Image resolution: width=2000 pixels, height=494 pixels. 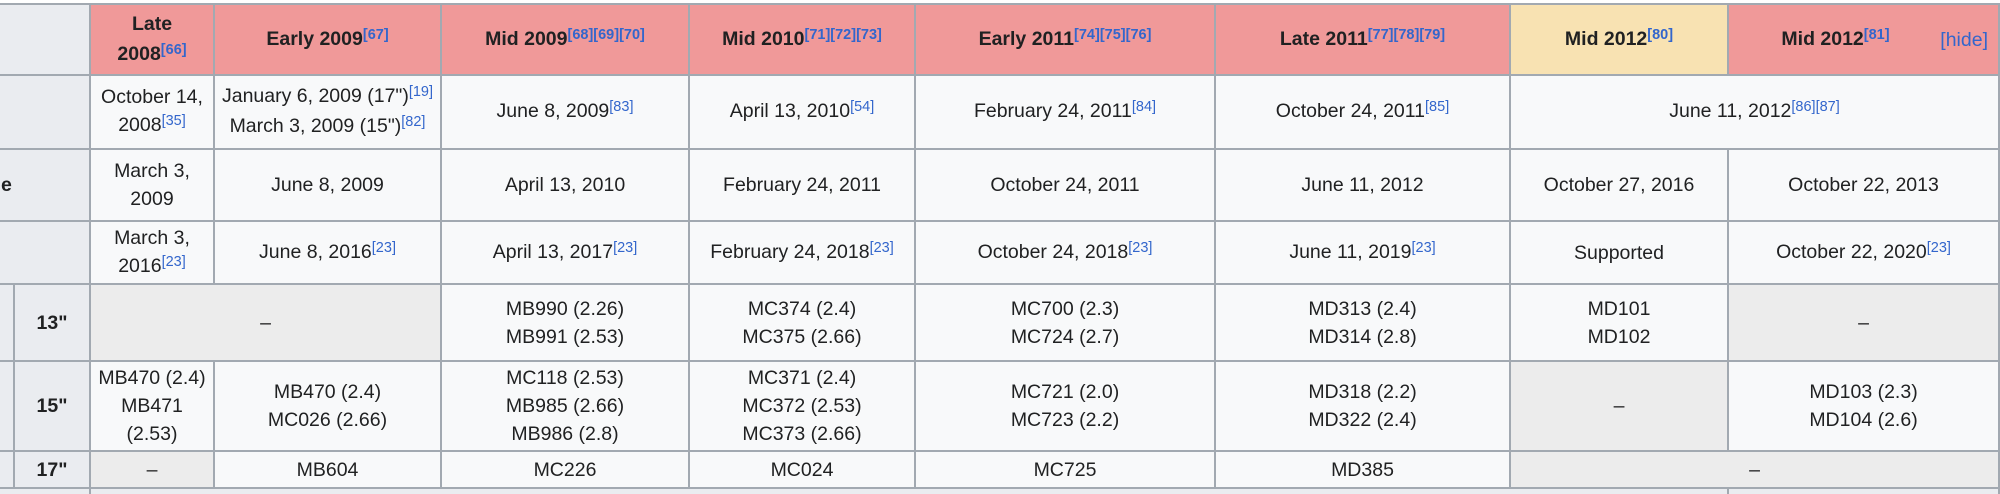 I want to click on cell-line: Late, so click(x=152, y=23).